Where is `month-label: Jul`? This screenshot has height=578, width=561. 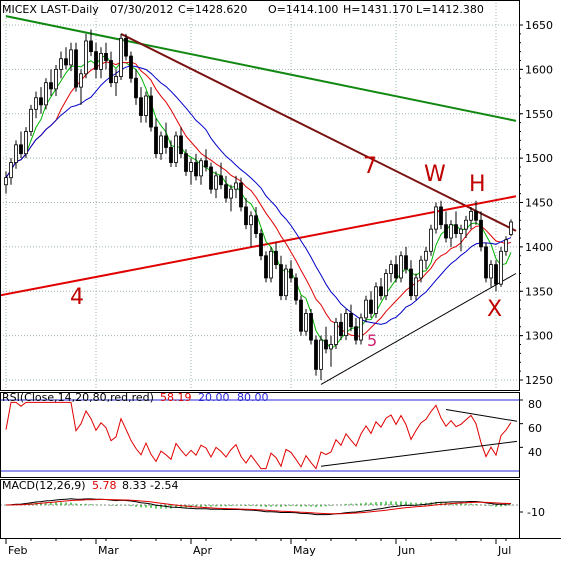
month-label: Jul is located at coordinates (504, 550).